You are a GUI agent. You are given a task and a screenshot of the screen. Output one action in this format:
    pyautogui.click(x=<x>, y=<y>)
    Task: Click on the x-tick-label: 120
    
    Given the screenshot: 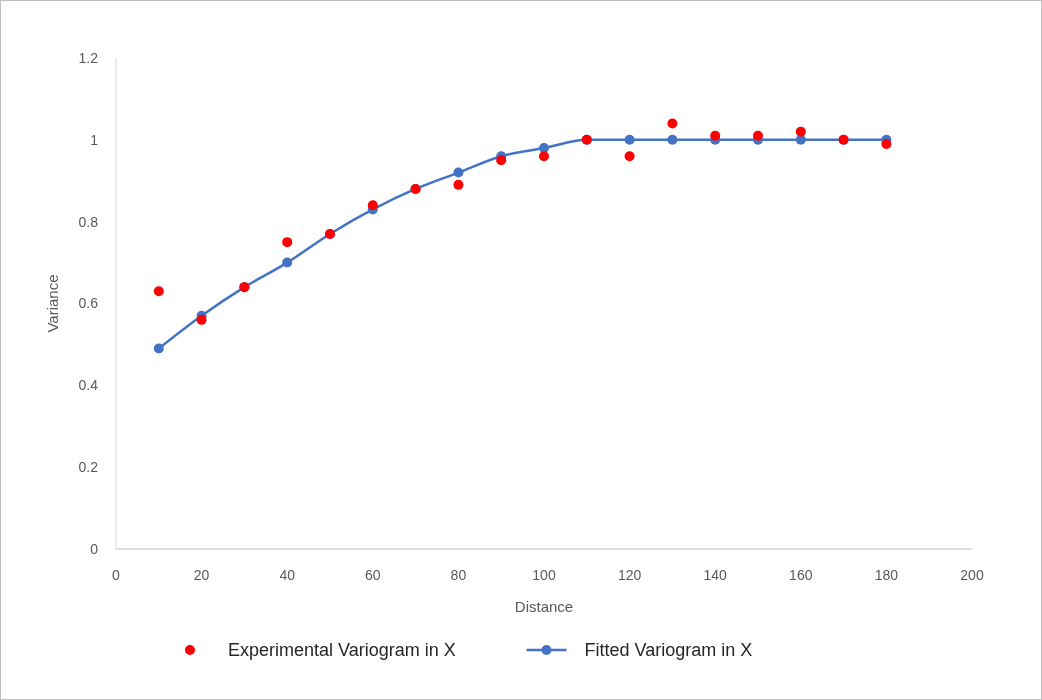 What is the action you would take?
    pyautogui.click(x=629, y=575)
    